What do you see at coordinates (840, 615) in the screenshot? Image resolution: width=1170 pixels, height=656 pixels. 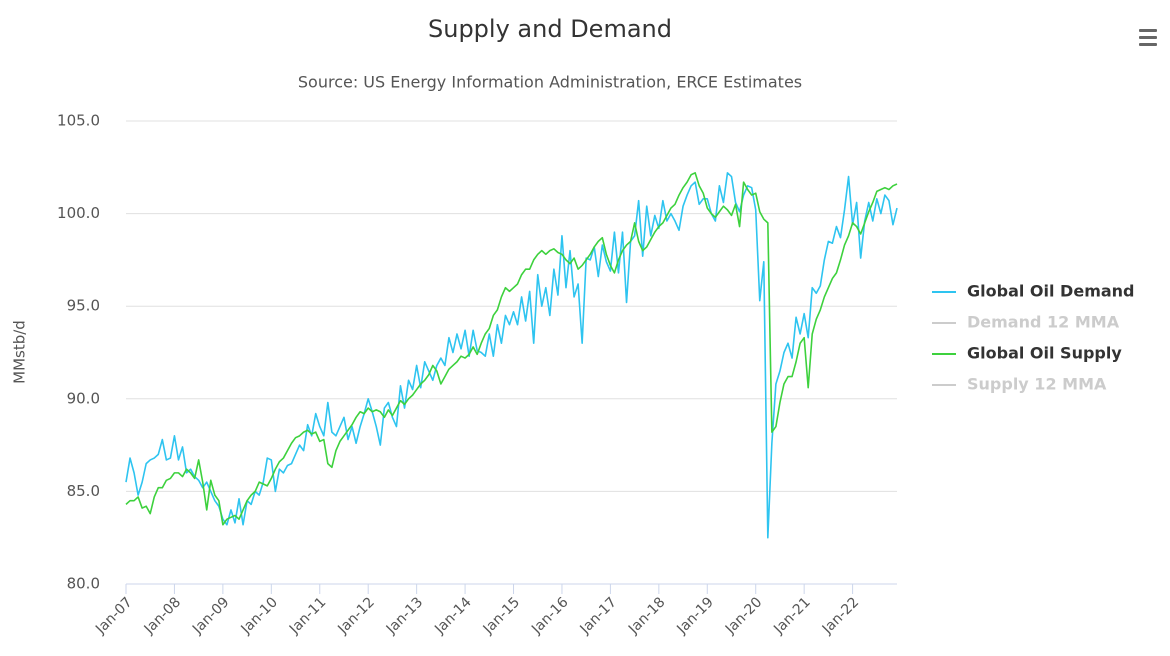 I see `x-tick-label: Jan-22` at bounding box center [840, 615].